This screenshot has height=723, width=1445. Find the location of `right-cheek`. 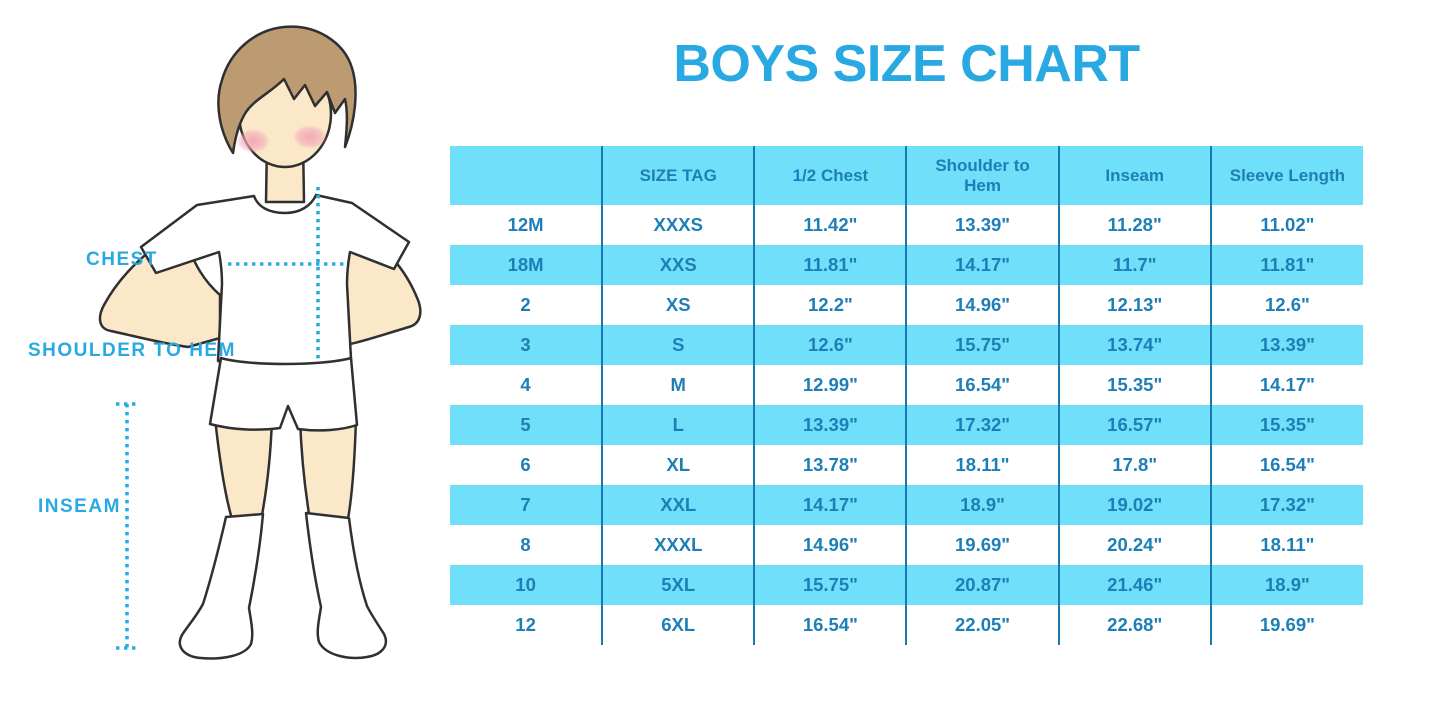

right-cheek is located at coordinates (310, 137).